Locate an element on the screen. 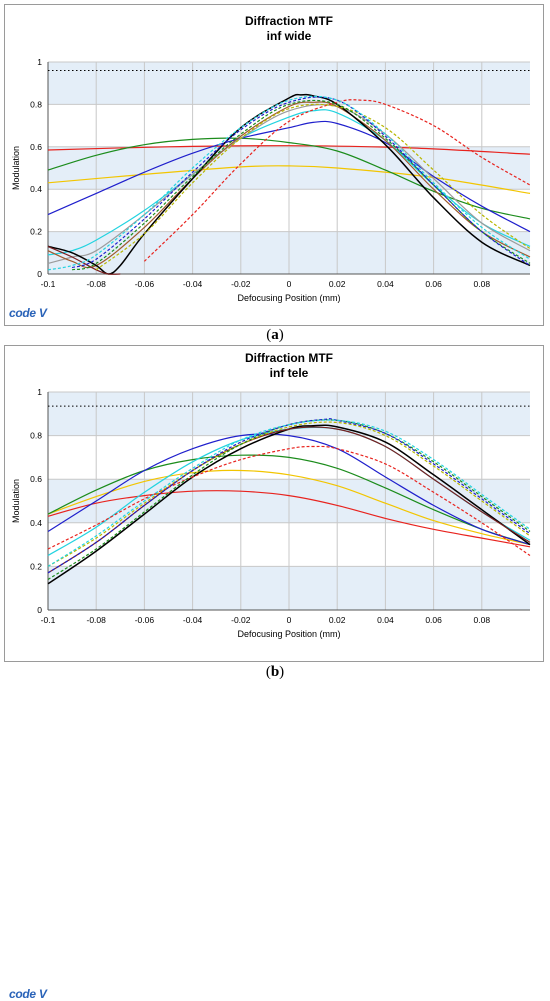 This screenshot has height=1001, width=550. chart-subtitle: inf wide is located at coordinates (289, 36).